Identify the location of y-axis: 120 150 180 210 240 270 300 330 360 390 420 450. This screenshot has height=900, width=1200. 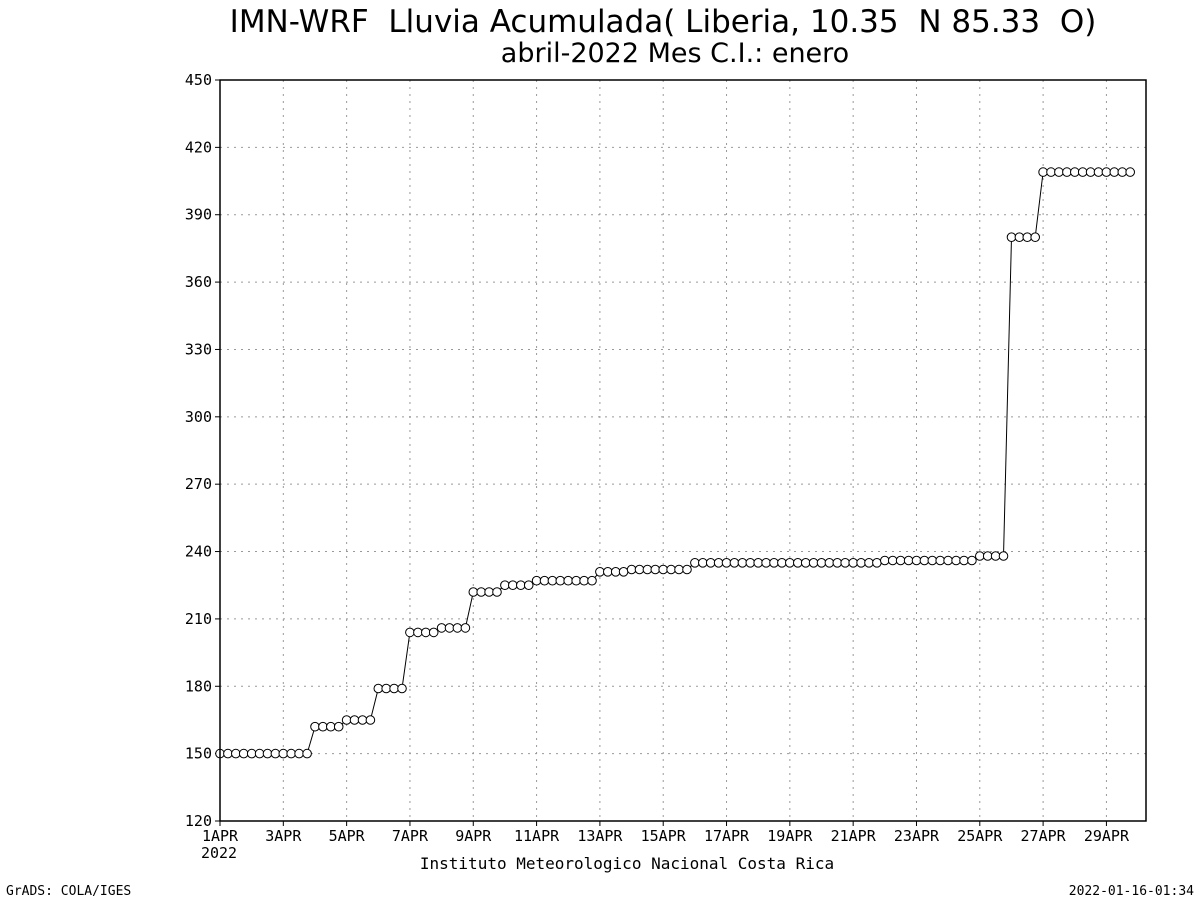
(202, 450).